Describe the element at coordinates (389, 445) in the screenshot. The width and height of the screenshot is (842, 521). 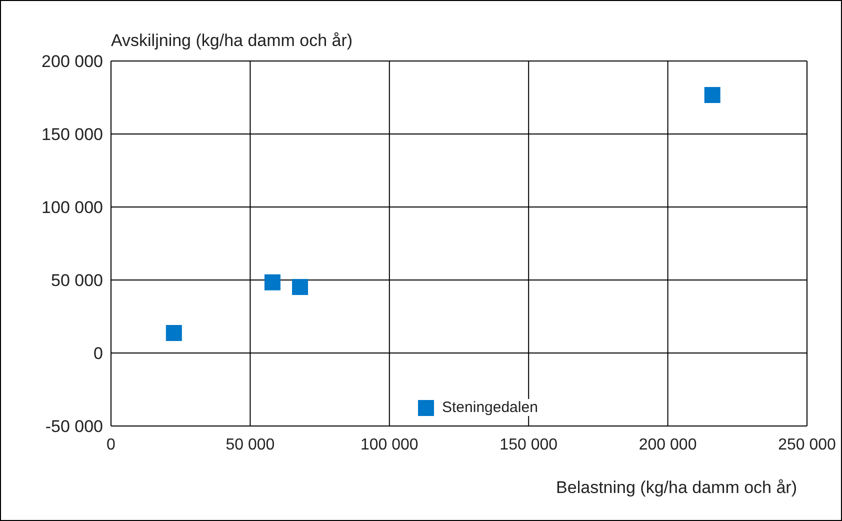
I see `x-tick-label: 100 000` at that location.